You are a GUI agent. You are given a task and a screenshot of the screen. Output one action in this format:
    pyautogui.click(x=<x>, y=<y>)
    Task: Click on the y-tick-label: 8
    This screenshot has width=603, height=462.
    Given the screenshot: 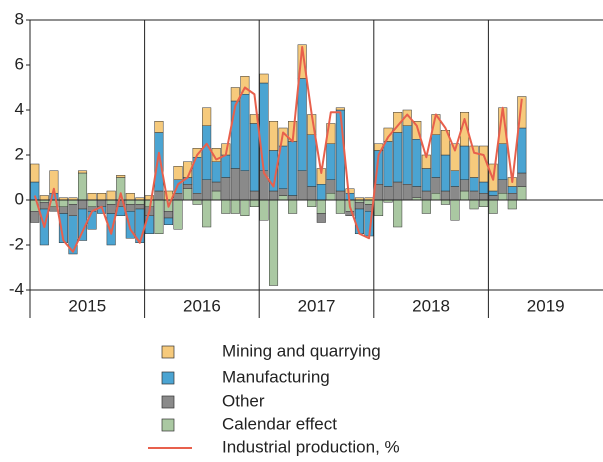 What is the action you would take?
    pyautogui.click(x=19, y=18)
    